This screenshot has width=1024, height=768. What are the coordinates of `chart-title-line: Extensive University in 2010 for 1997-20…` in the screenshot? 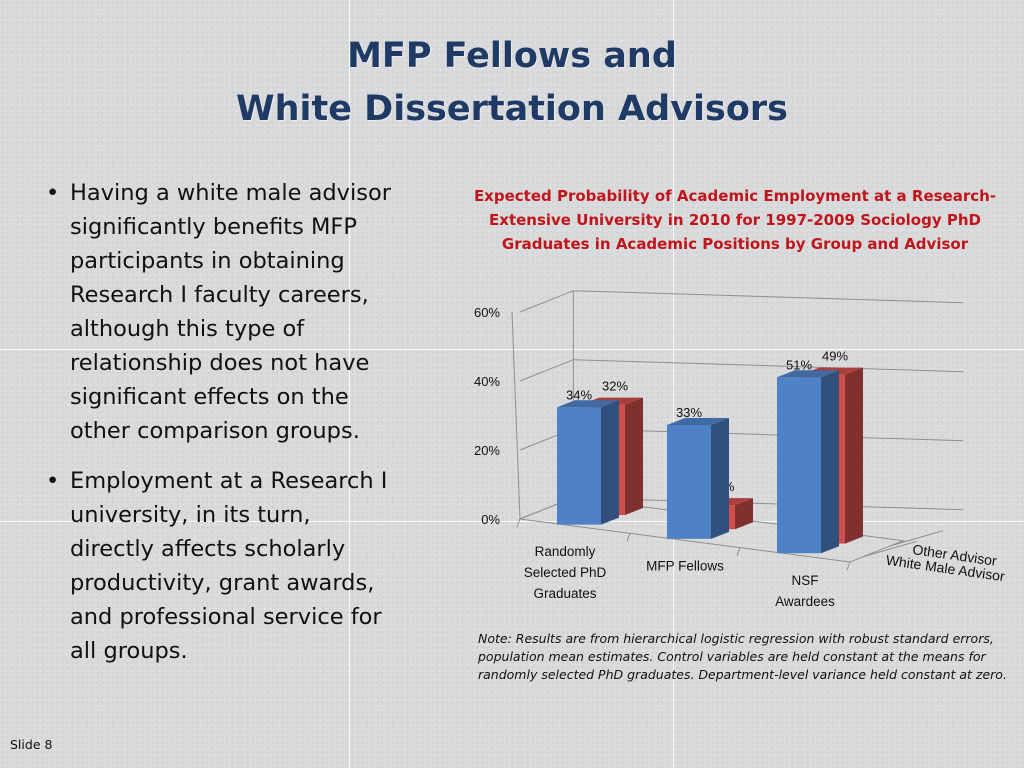 It's located at (735, 220).